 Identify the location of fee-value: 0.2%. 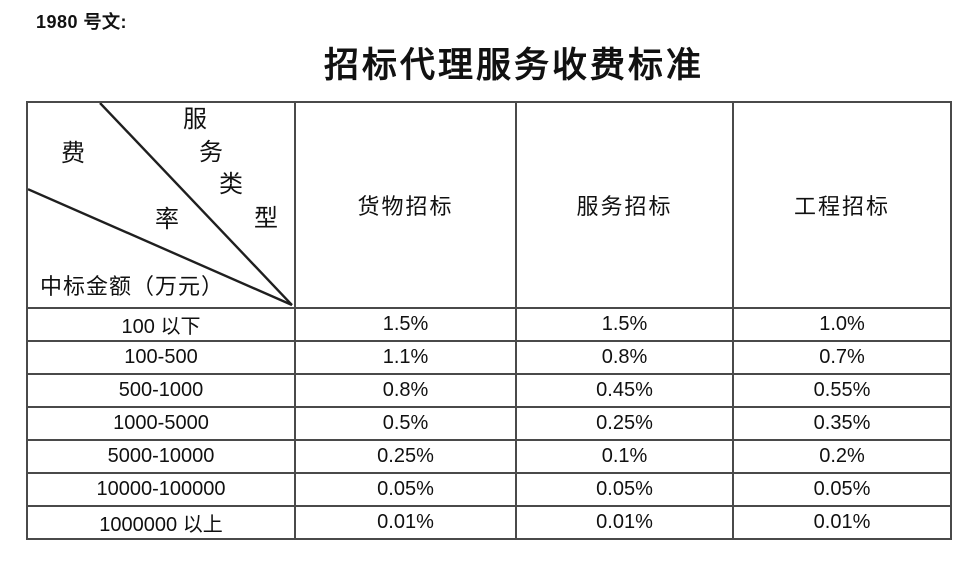
(842, 456).